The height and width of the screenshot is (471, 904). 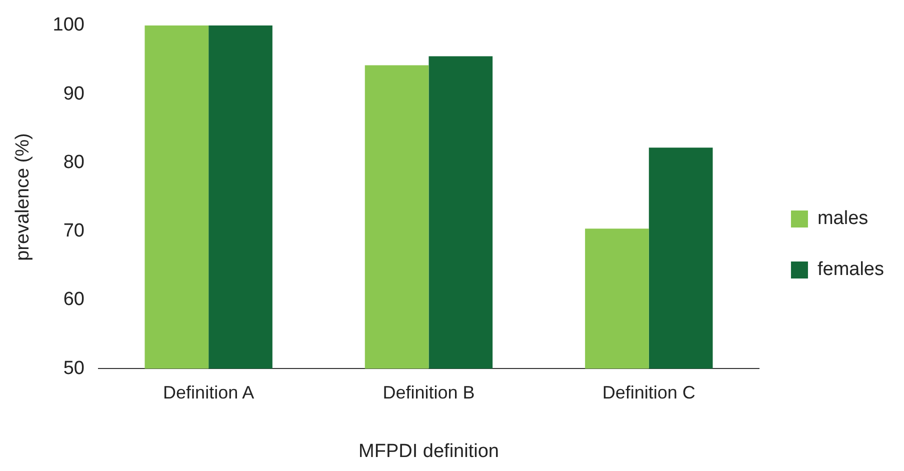 I want to click on y-tick-label: 80, so click(x=73, y=162).